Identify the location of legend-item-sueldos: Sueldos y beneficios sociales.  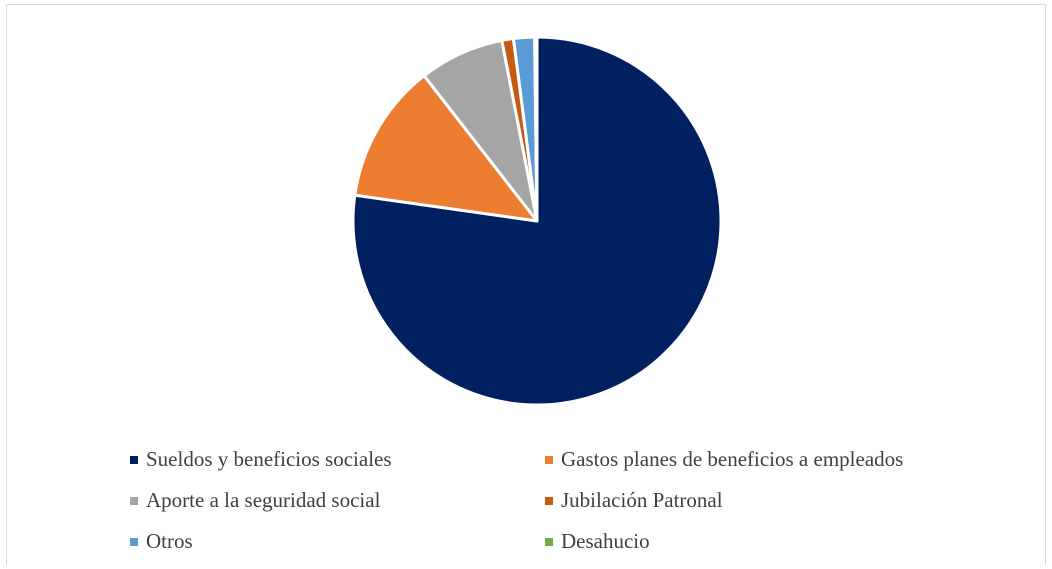
(261, 459).